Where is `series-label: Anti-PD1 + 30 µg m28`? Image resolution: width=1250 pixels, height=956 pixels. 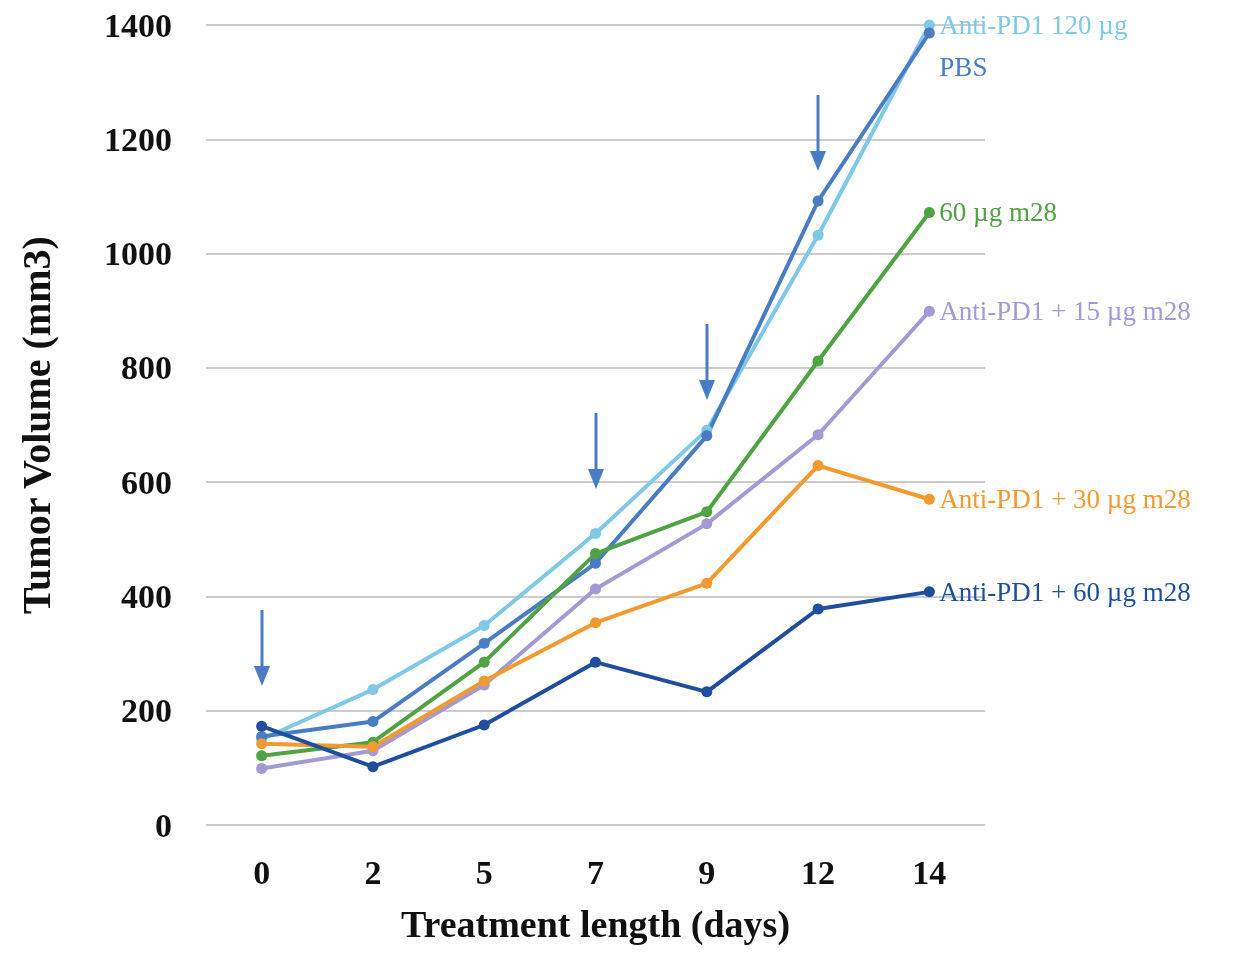
series-label: Anti-PD1 + 30 µg m28 is located at coordinates (1065, 499).